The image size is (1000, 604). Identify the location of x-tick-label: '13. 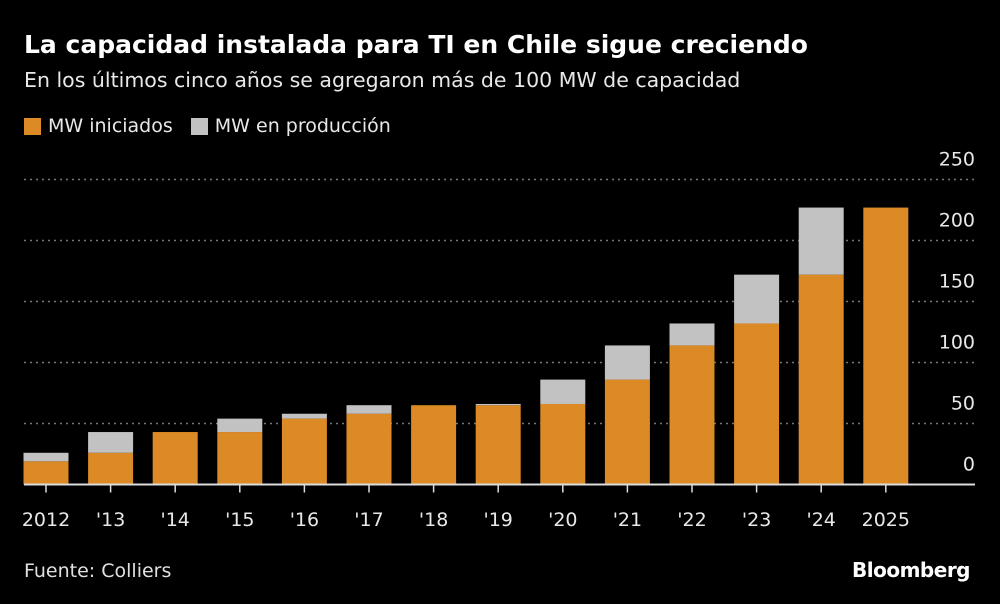
(110, 520).